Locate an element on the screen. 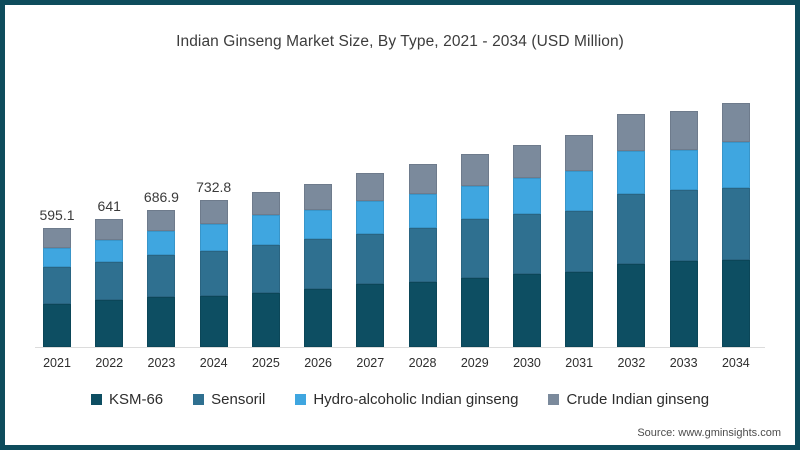  x-tick-label: 2027 is located at coordinates (370, 363).